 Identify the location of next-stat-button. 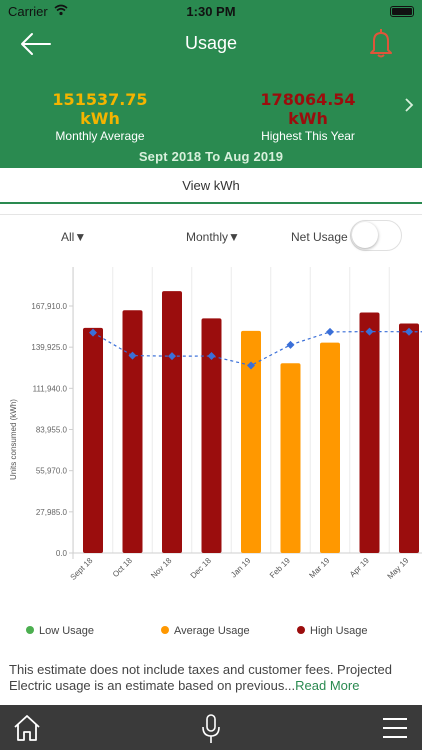
(409, 105).